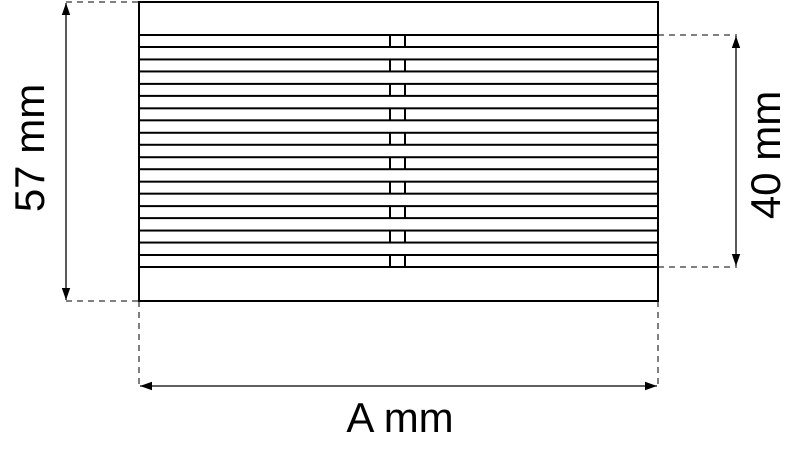  Describe the element at coordinates (29, 148) in the screenshot. I see `height-label: 57 mm` at that location.